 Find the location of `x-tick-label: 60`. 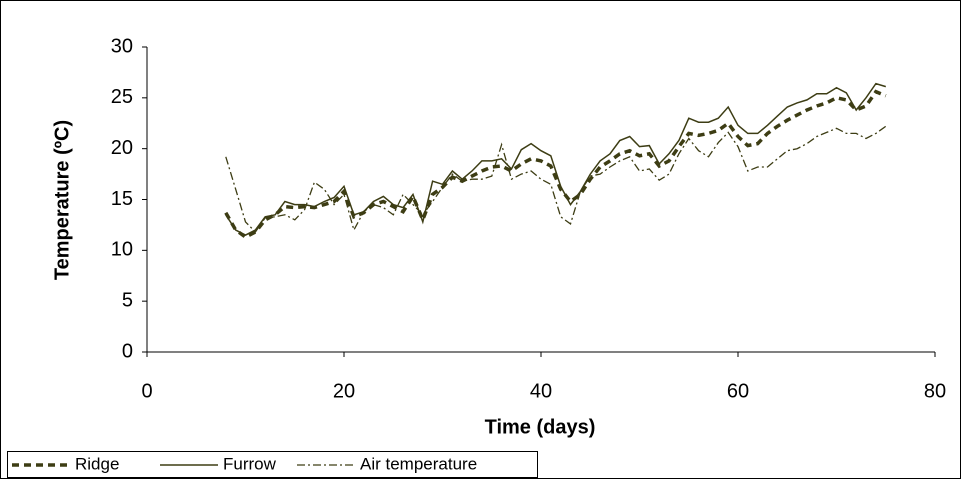

x-tick-label: 60 is located at coordinates (738, 391).